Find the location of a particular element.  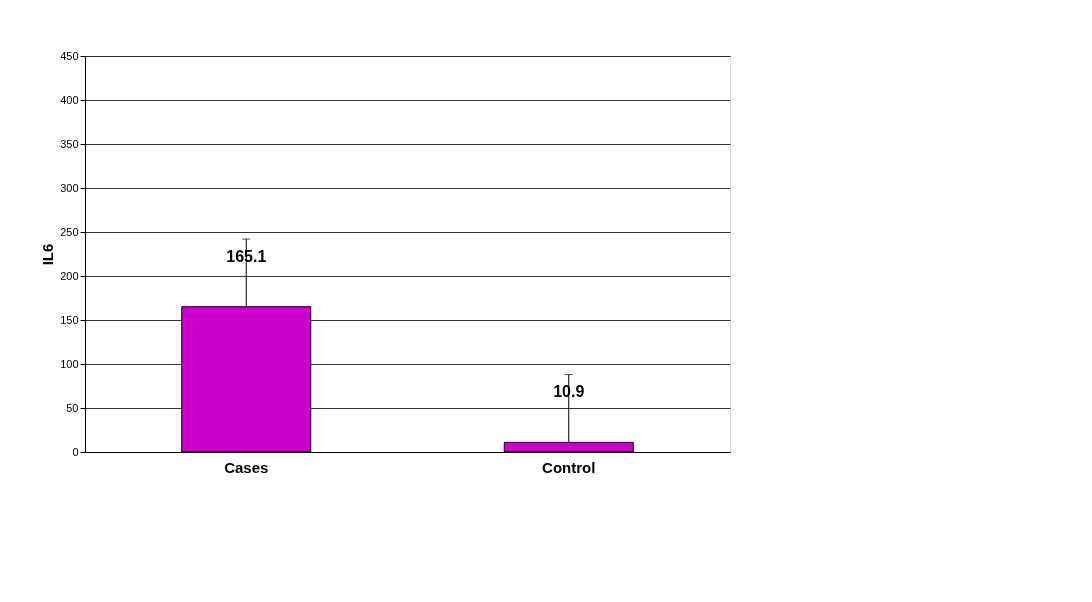

y-tick-label: 400 is located at coordinates (69, 99).